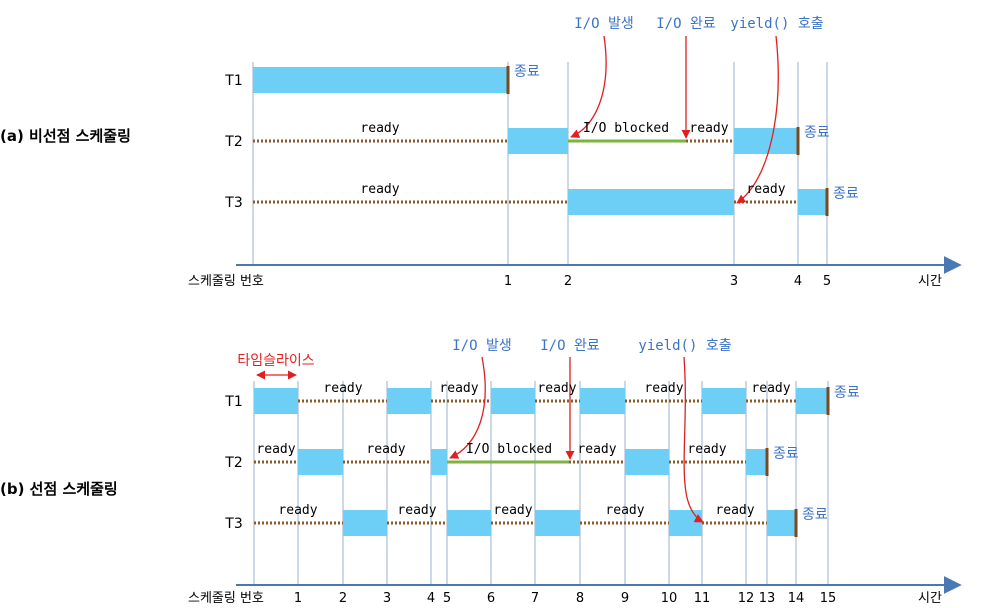 The image size is (994, 608). Describe the element at coordinates (509, 449) in the screenshot. I see `b-io-blocked-label: I/O blocked` at that location.